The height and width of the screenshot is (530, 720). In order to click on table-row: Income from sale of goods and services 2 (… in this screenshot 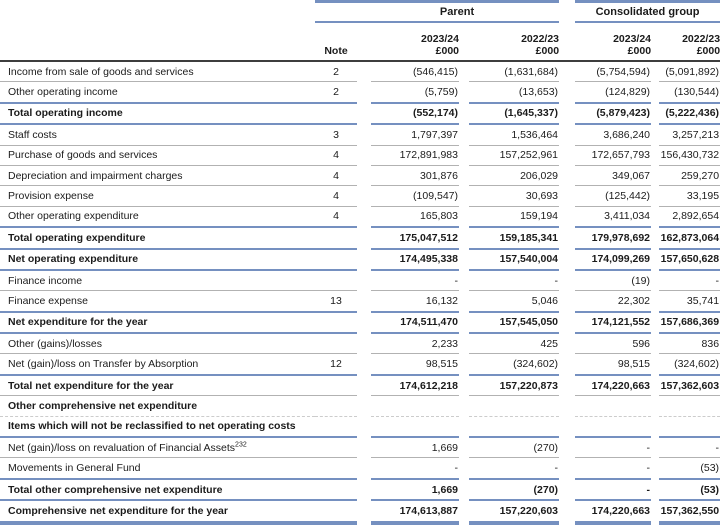, I will do `click(360, 72)`.